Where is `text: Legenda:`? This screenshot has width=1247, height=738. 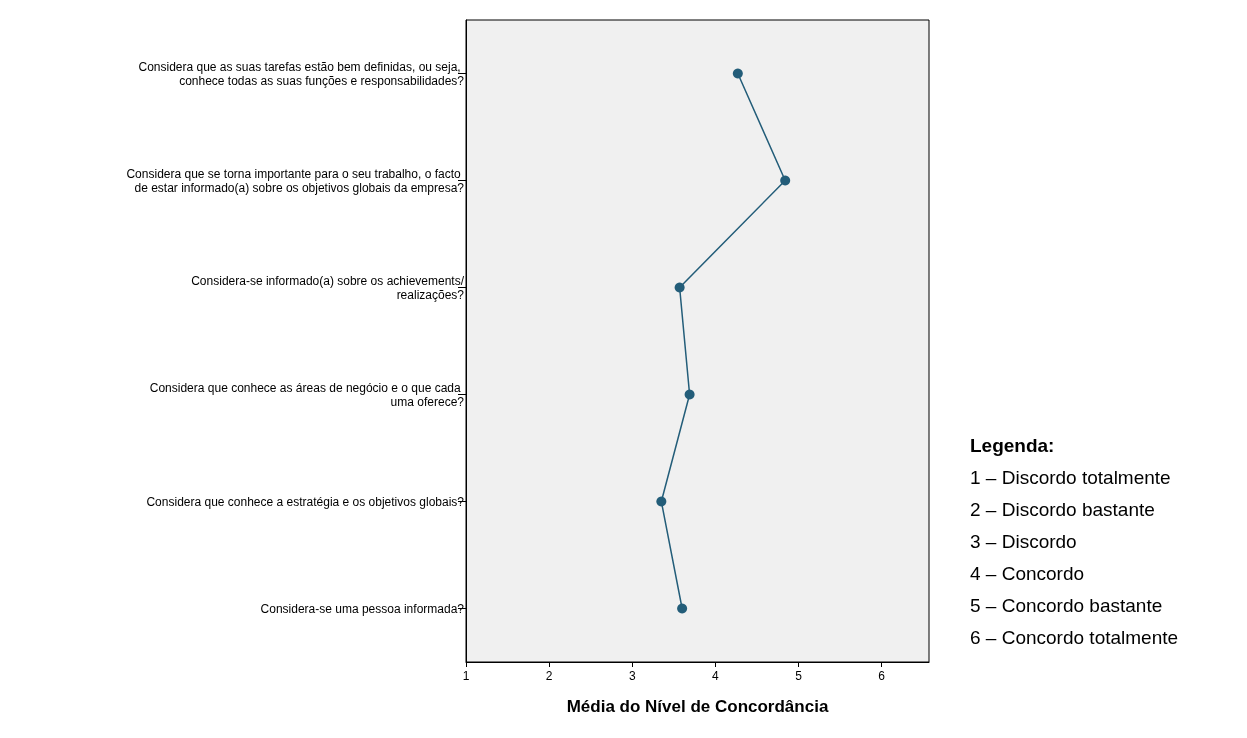
text: Legenda: is located at coordinates (1012, 445).